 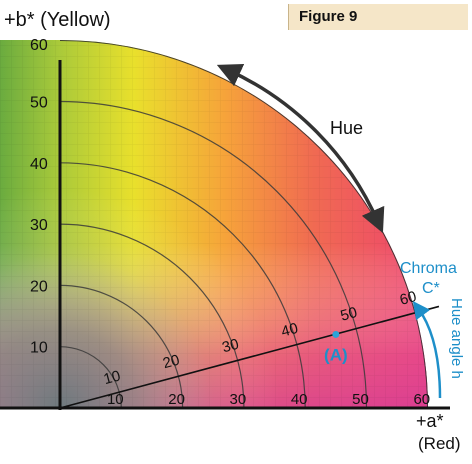 What do you see at coordinates (115, 399) in the screenshot?
I see `a-axis-tick-label: 10` at bounding box center [115, 399].